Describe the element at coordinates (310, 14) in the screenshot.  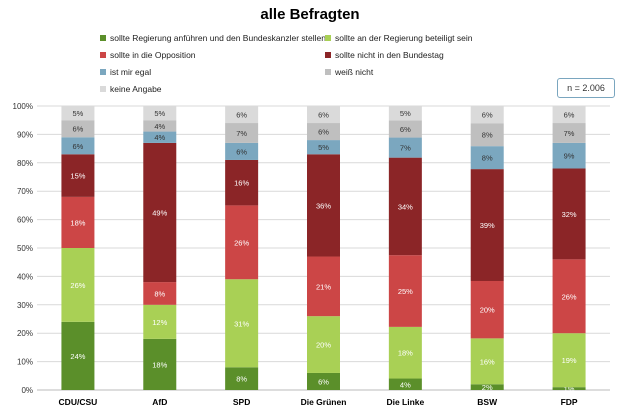
I see `chart-title: alle Befragten` at that location.